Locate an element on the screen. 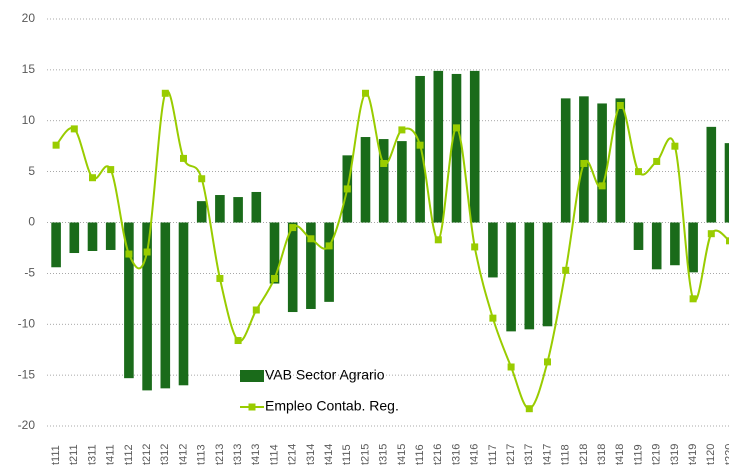 This screenshot has width=729, height=467. x-tick-label: t418 is located at coordinates (620, 454).